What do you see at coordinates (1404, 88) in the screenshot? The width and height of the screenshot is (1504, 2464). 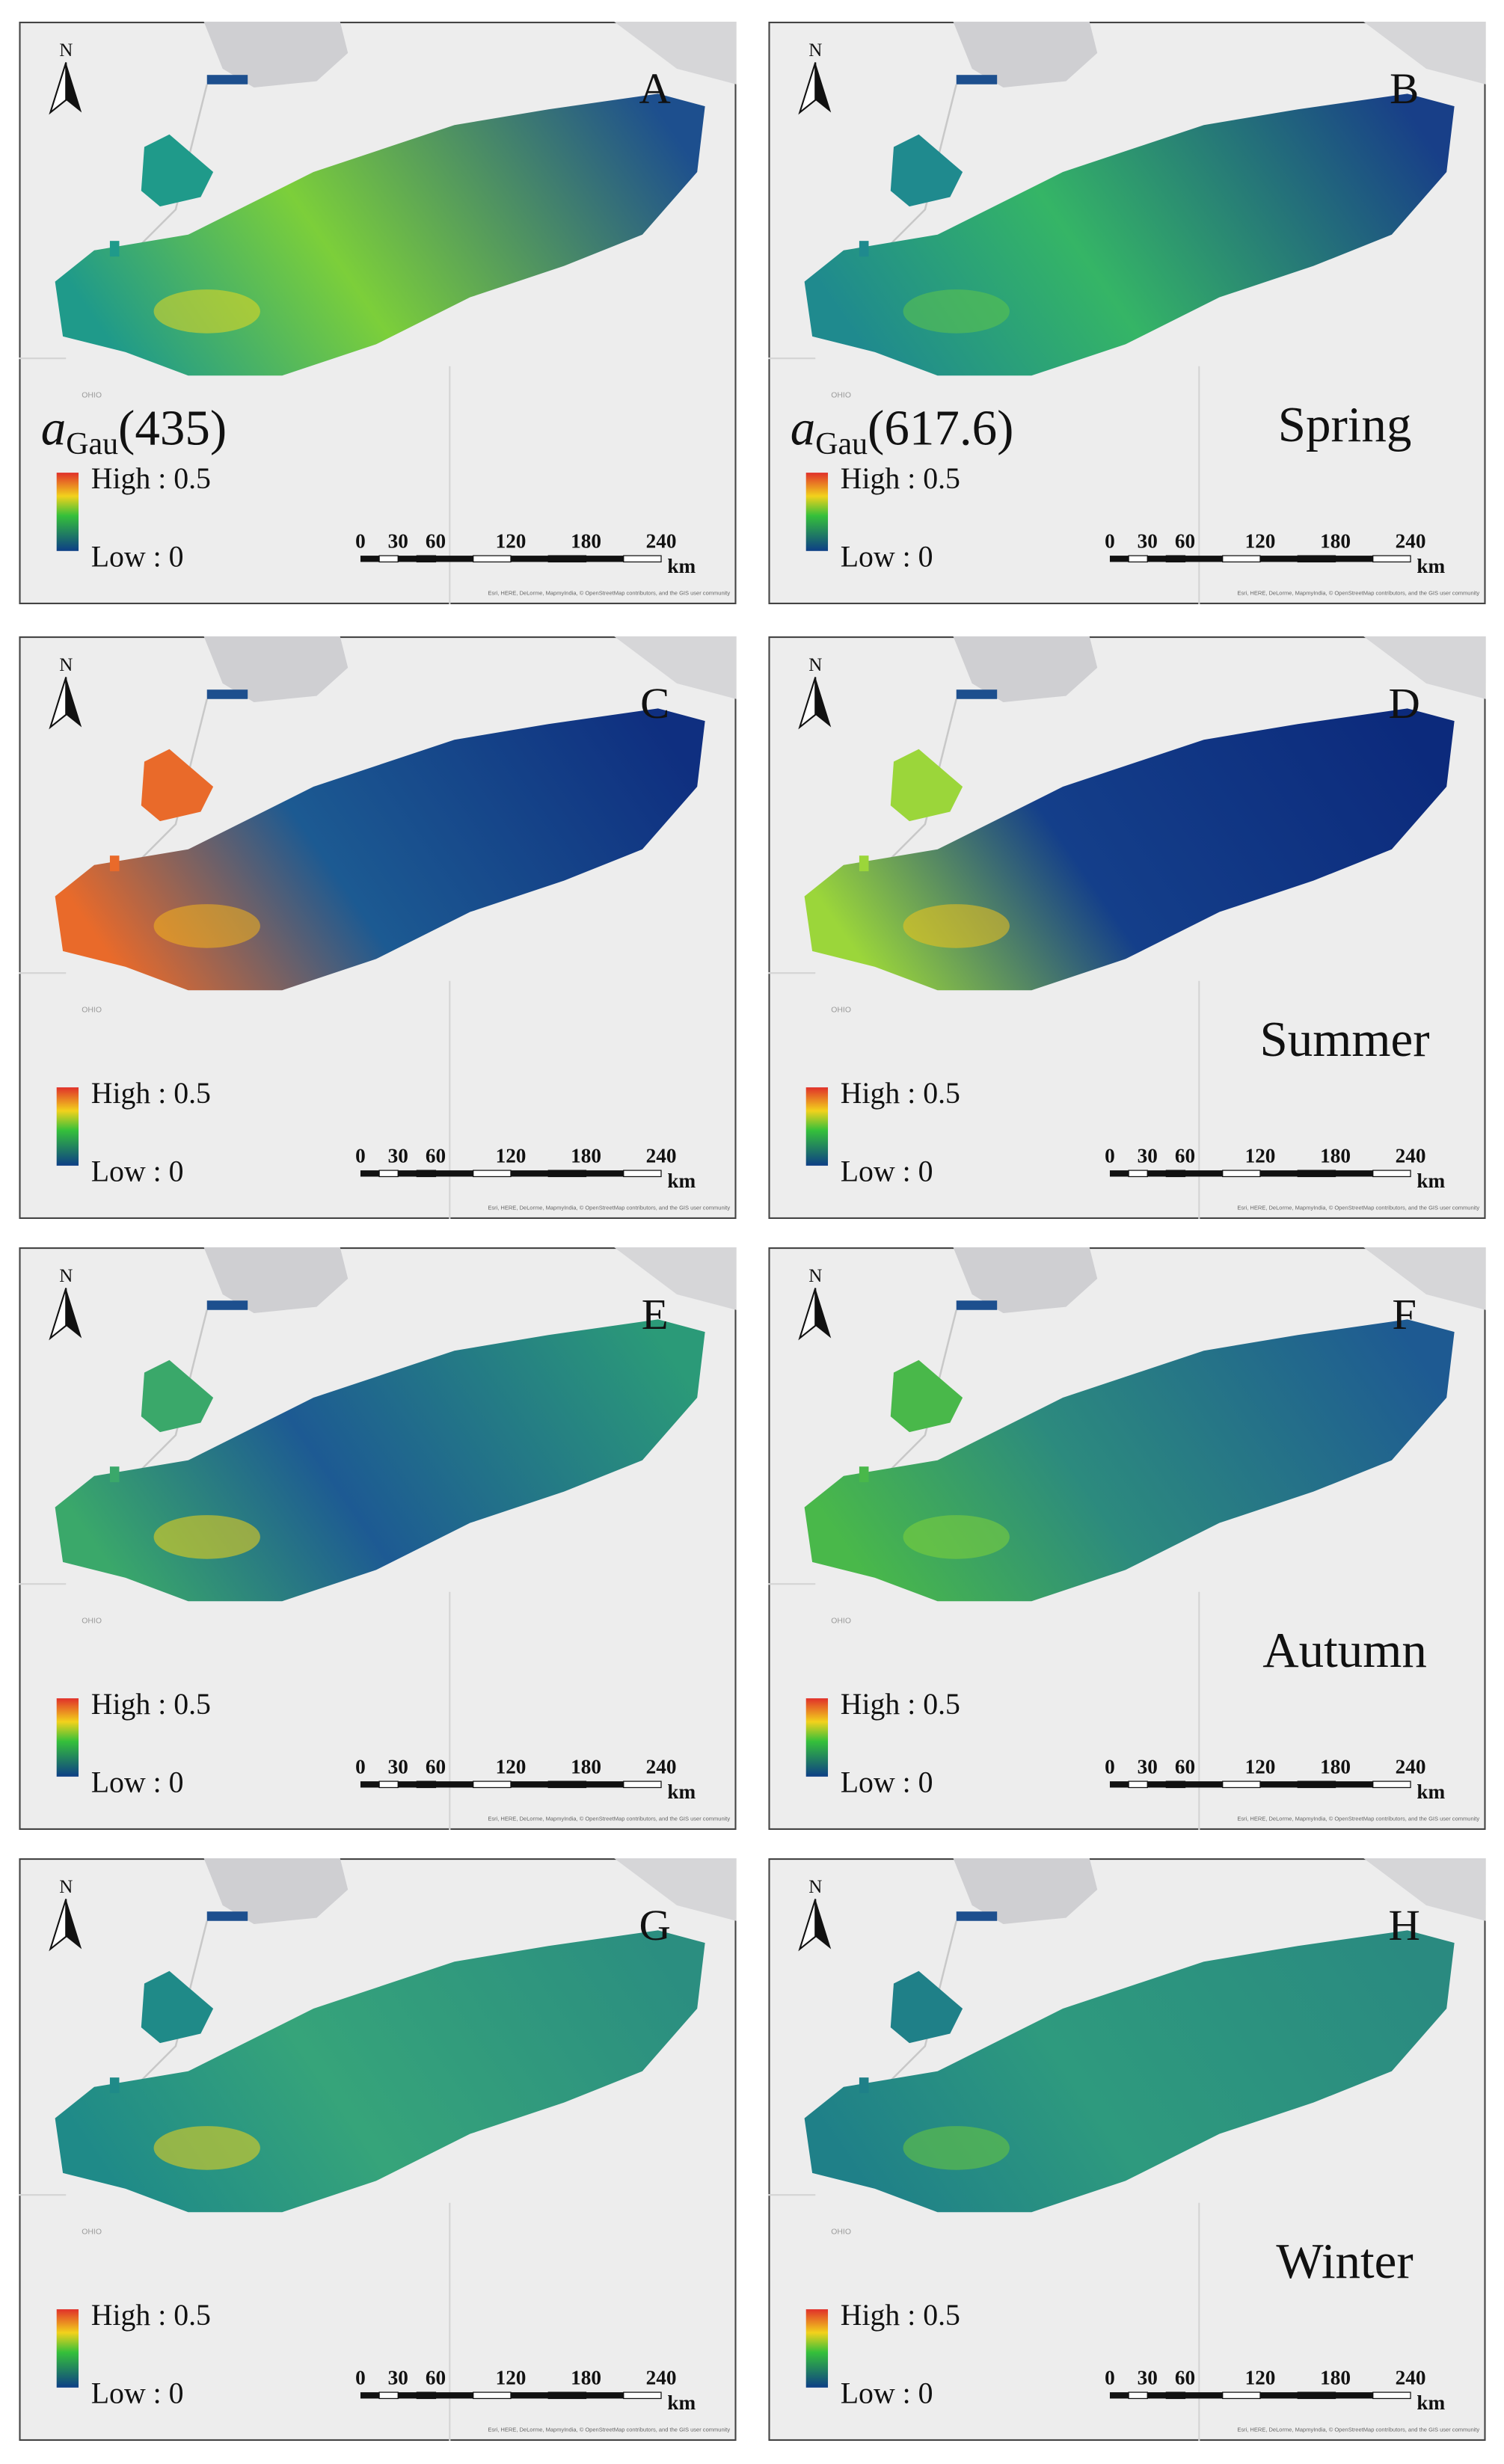 I see `panel-letter: B` at bounding box center [1404, 88].